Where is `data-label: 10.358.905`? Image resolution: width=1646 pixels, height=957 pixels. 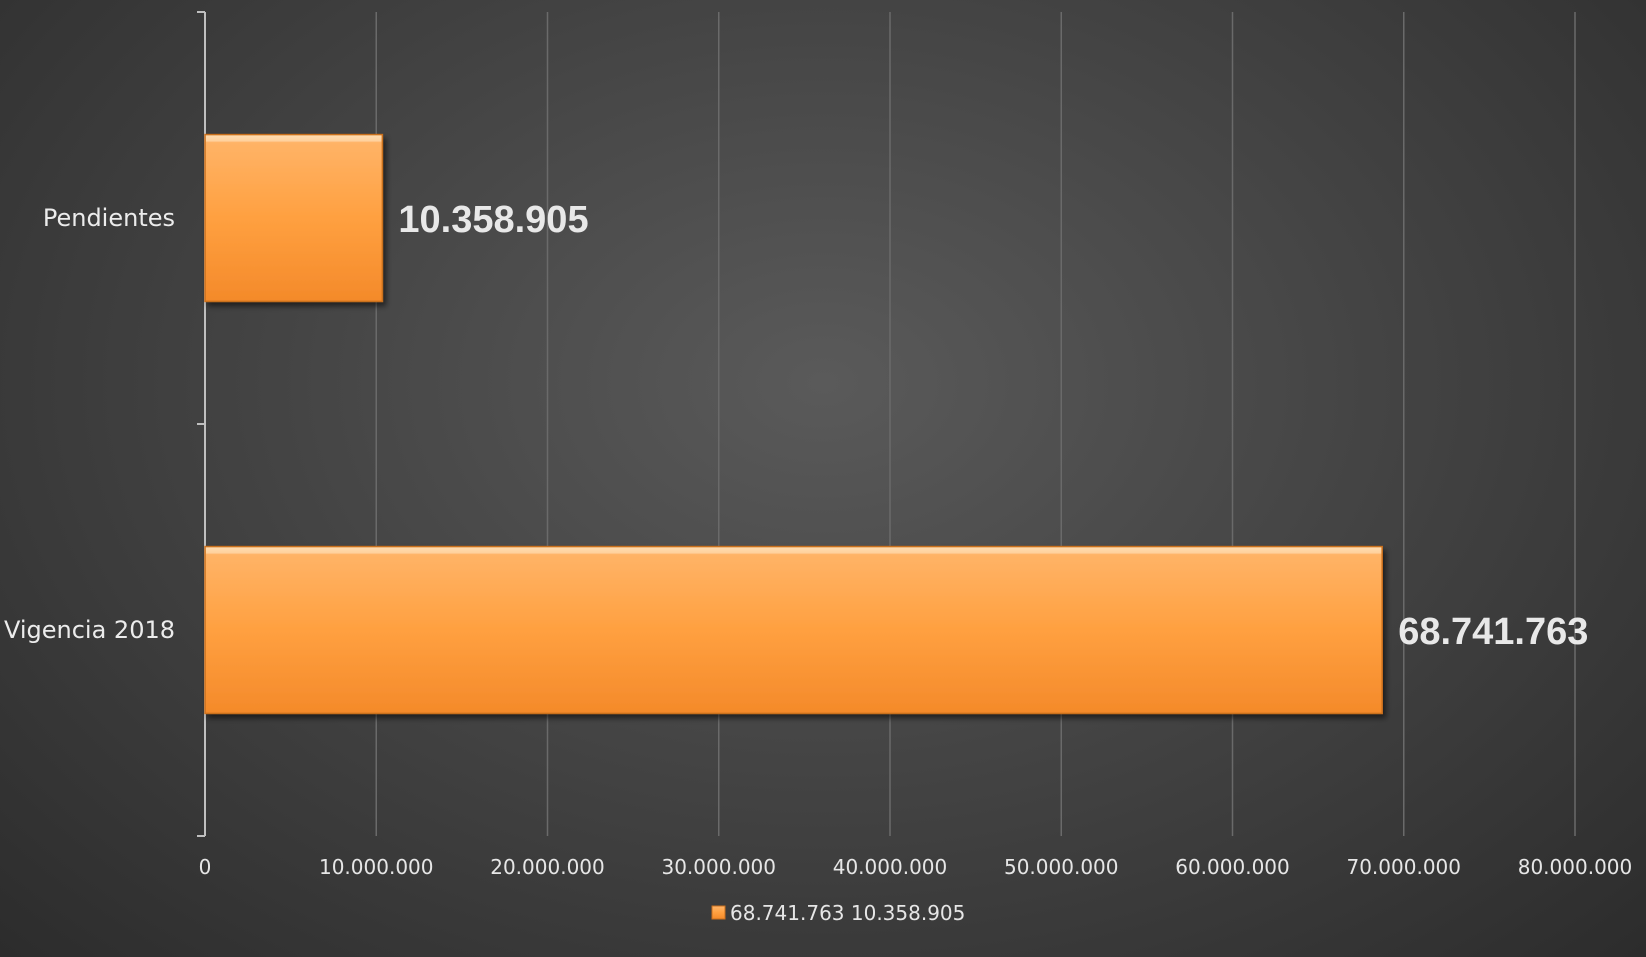 data-label: 10.358.905 is located at coordinates (493, 220).